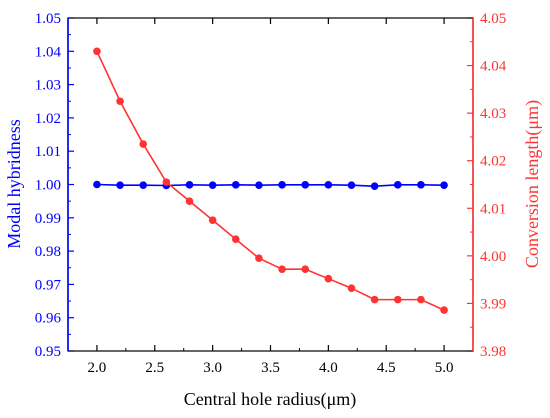 The width and height of the screenshot is (550, 418). What do you see at coordinates (14, 184) in the screenshot?
I see `left-axis-title: Modal hybridness` at bounding box center [14, 184].